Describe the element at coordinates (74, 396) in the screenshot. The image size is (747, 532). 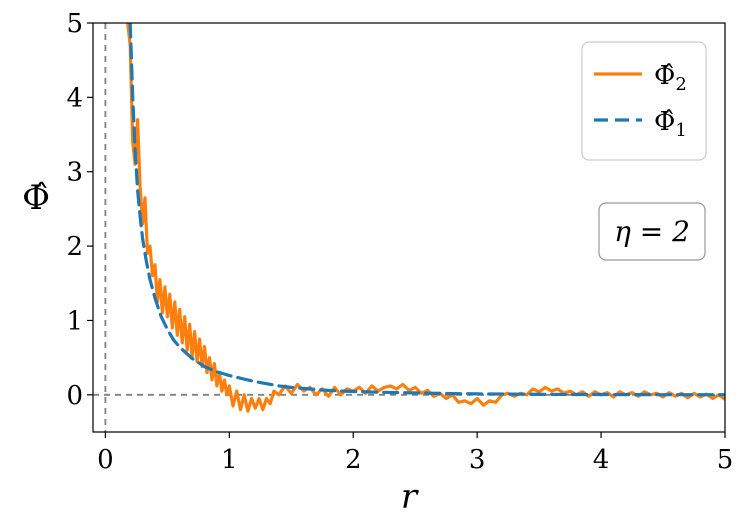
I see `y-tick-label: 0` at that location.